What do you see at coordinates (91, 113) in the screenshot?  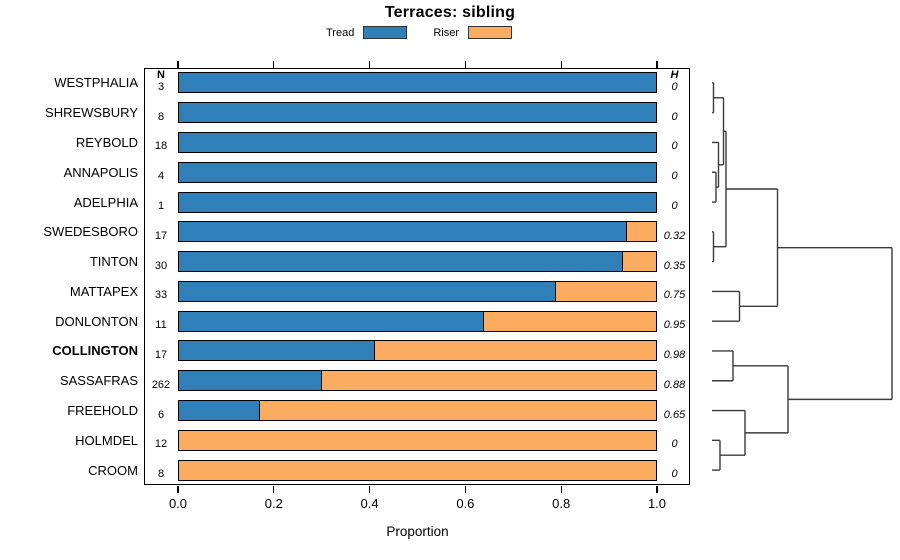 I see `row-label: SHREWSBURY` at bounding box center [91, 113].